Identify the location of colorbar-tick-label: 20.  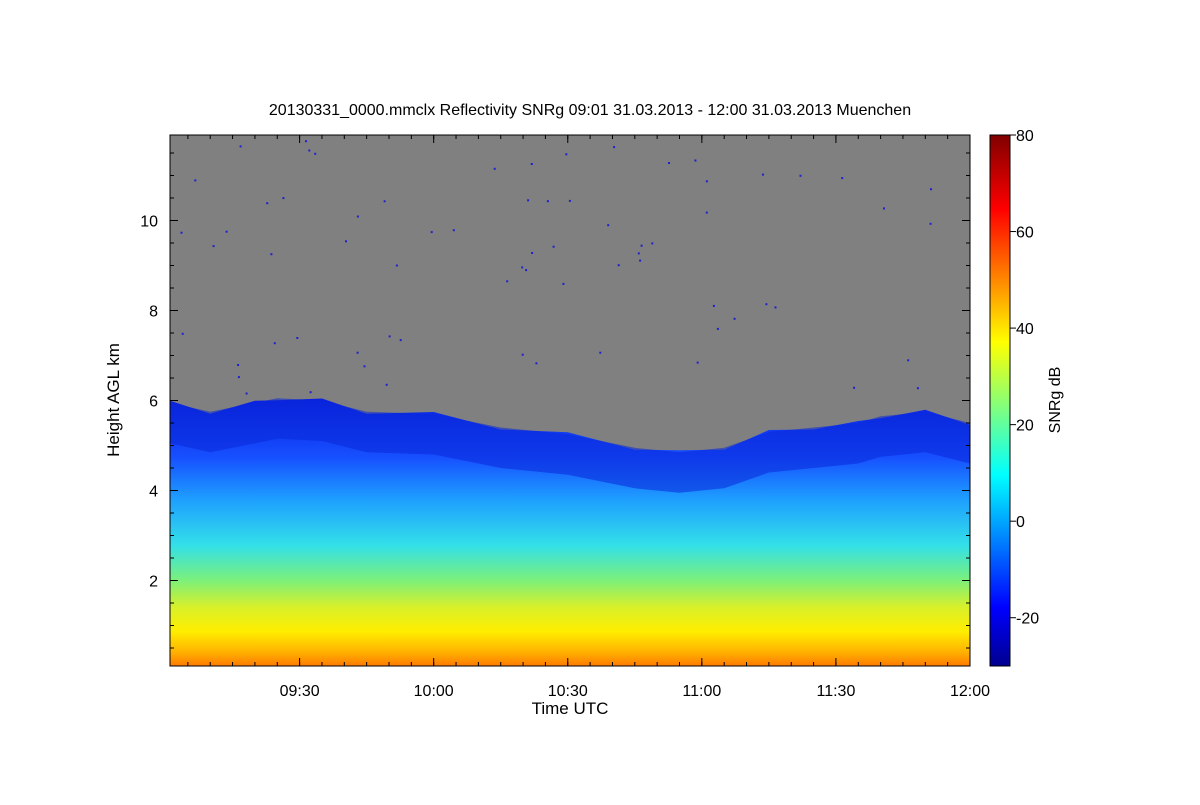
(1025, 426).